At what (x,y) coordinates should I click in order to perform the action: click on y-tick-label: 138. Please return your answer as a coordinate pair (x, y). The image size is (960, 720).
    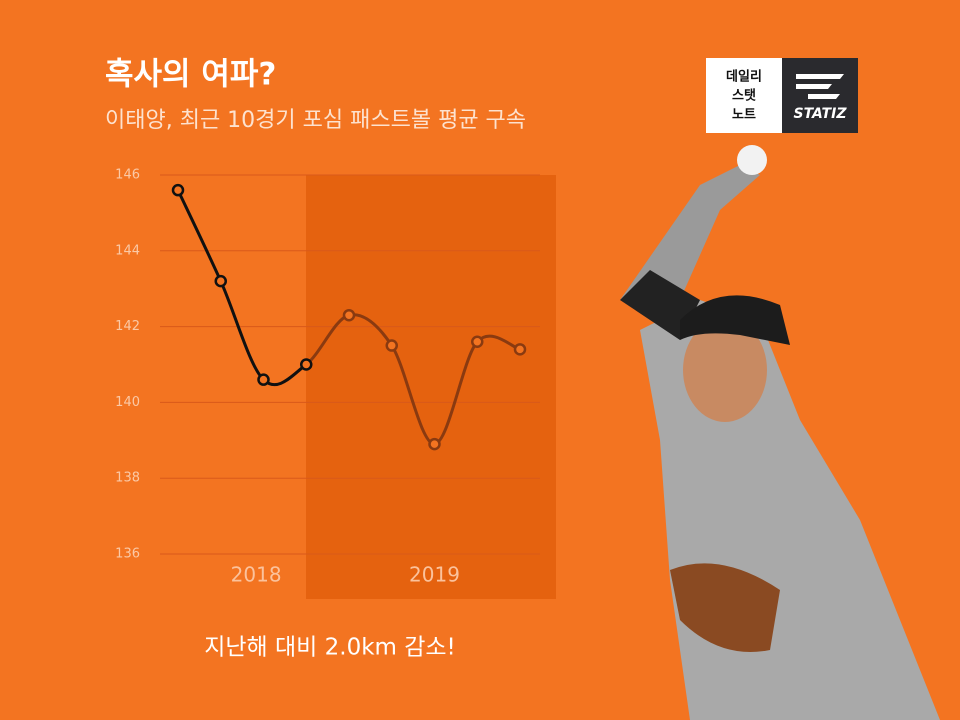
    Looking at the image, I should click on (127, 478).